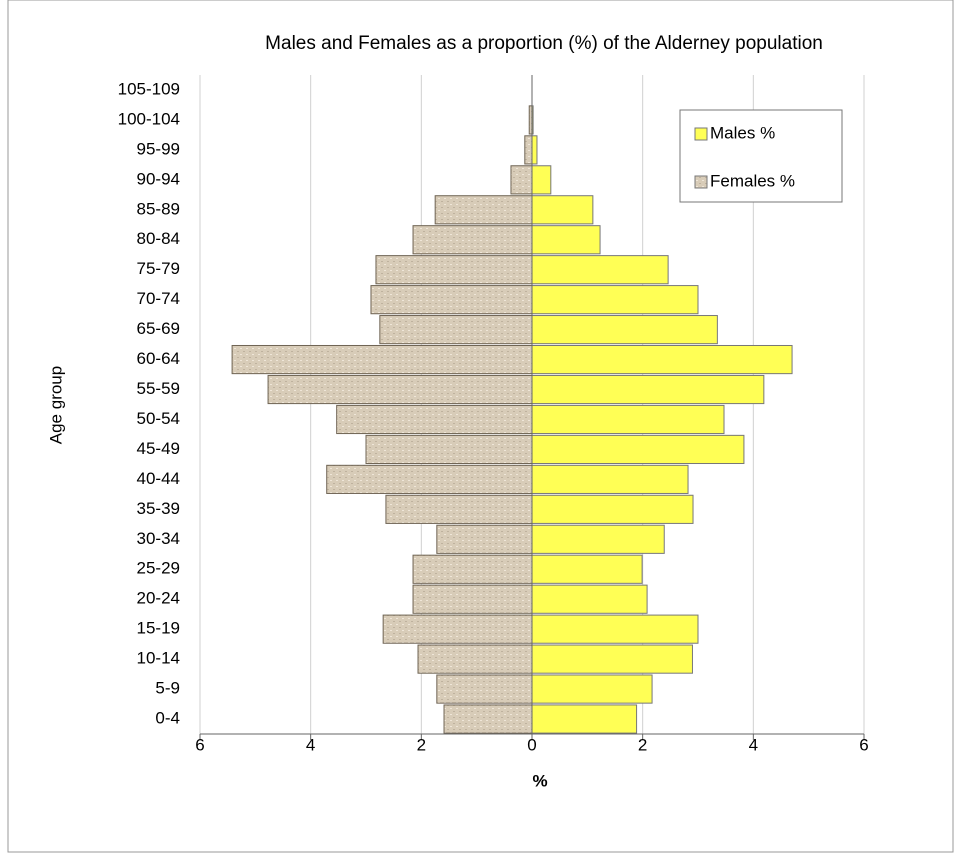  What do you see at coordinates (158, 658) in the screenshot?
I see `y-tick-label: 10-14` at bounding box center [158, 658].